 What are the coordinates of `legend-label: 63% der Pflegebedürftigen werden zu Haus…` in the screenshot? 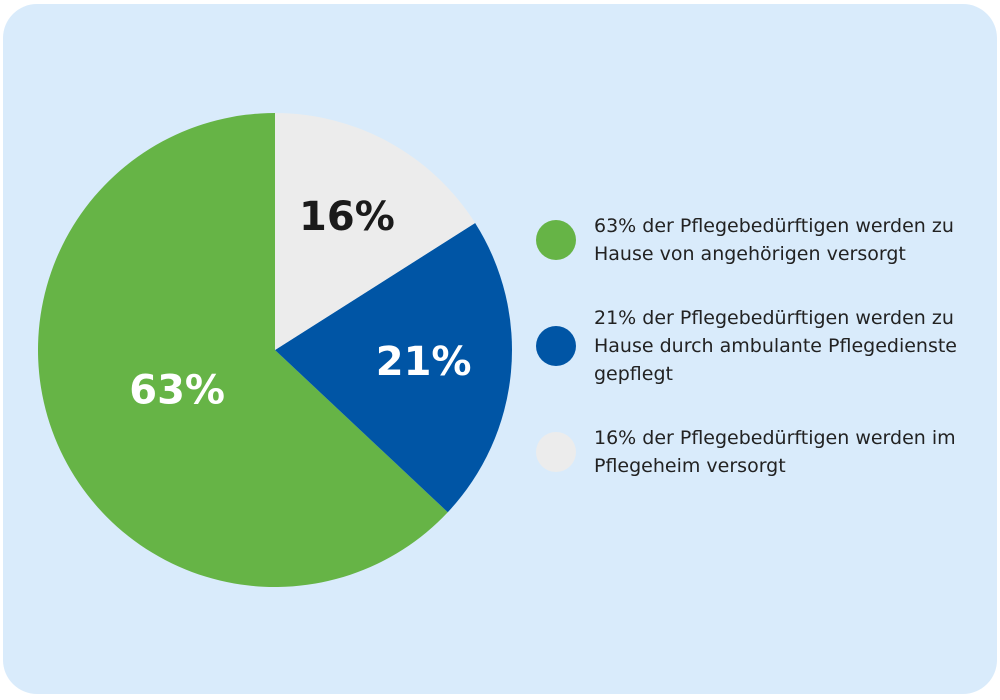 It's located at (774, 240).